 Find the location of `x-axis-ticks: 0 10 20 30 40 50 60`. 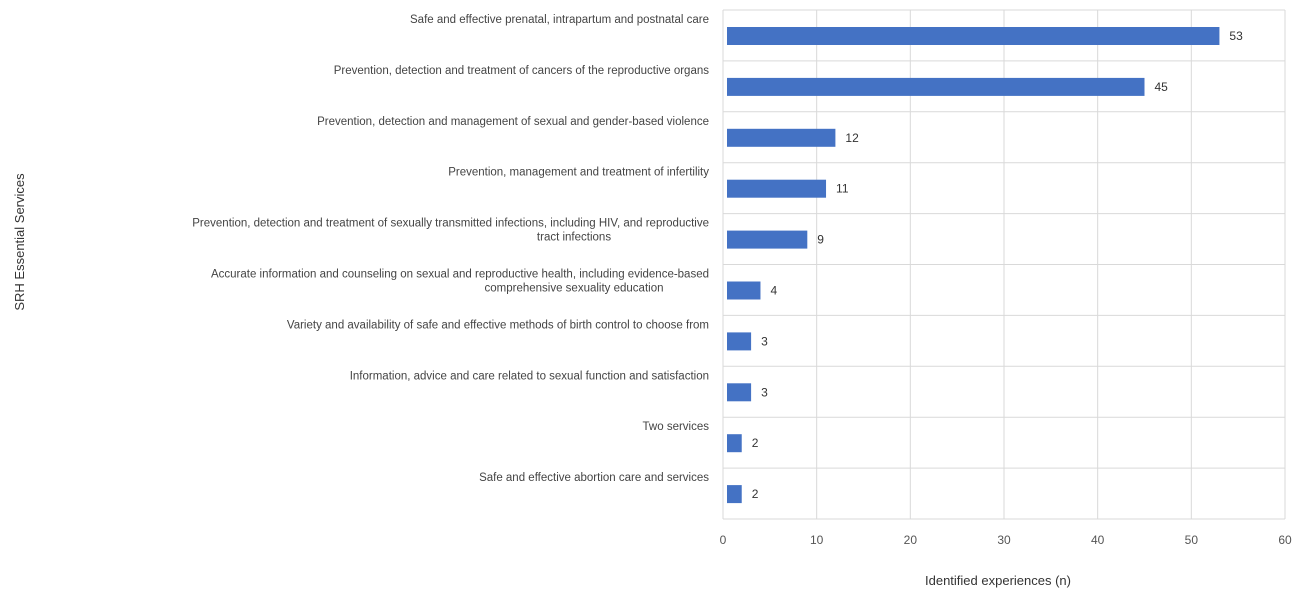

x-axis-ticks: 0 10 20 30 40 50 60 is located at coordinates (1006, 540).